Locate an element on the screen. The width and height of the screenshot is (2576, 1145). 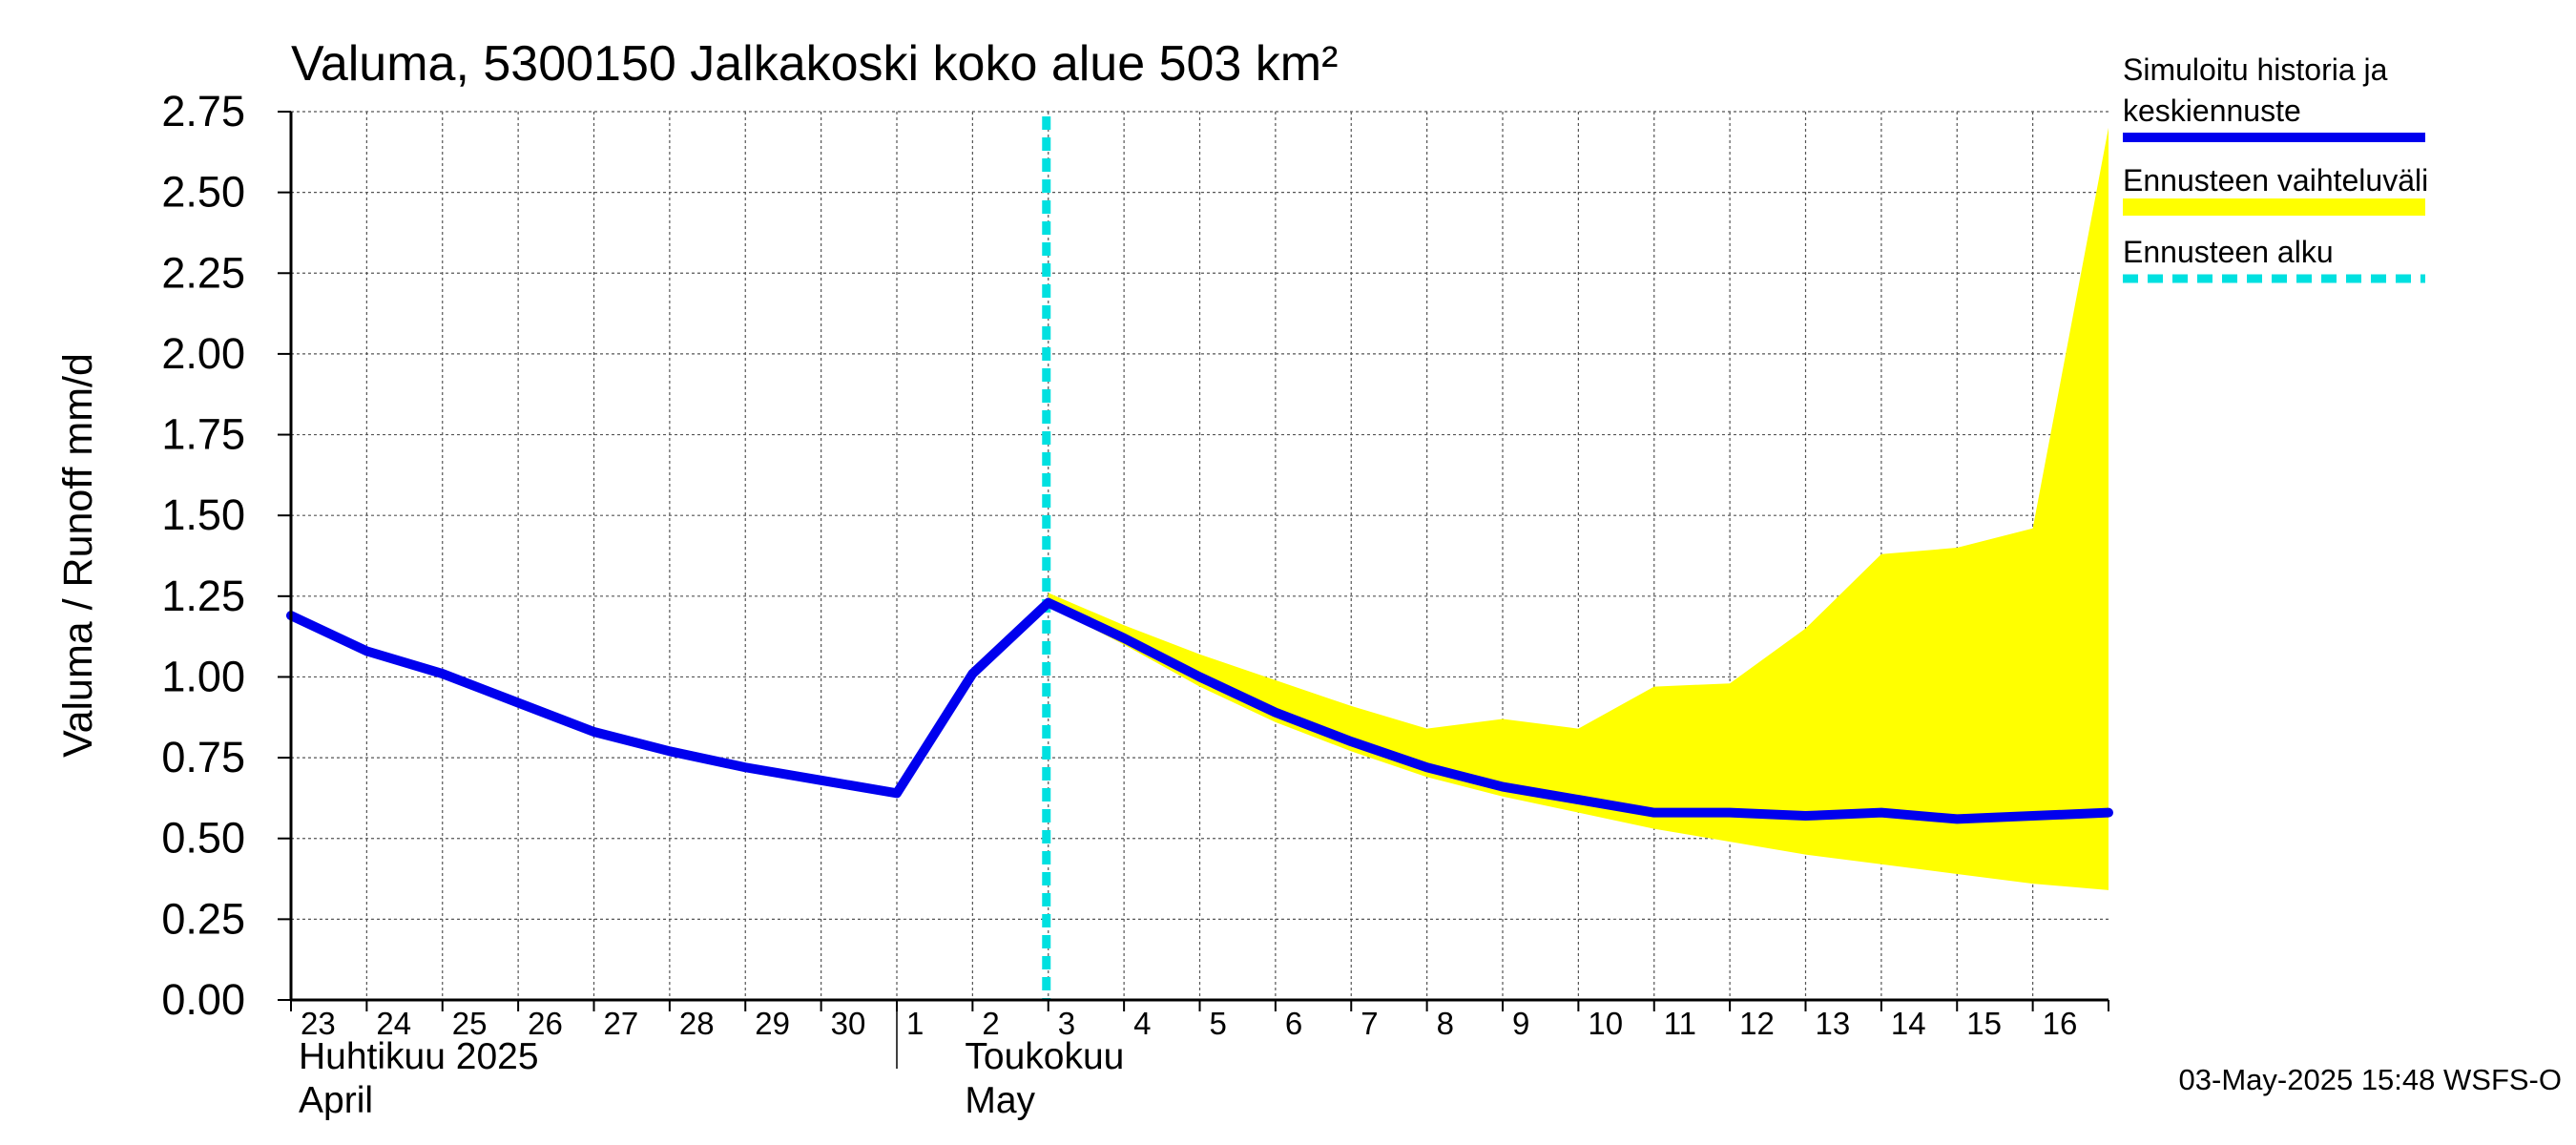
series-layer is located at coordinates (1199, 710).